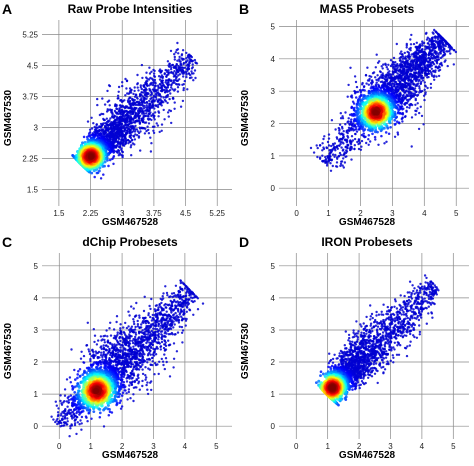  I want to click on y-tick-label: 2.25, so click(30, 158).